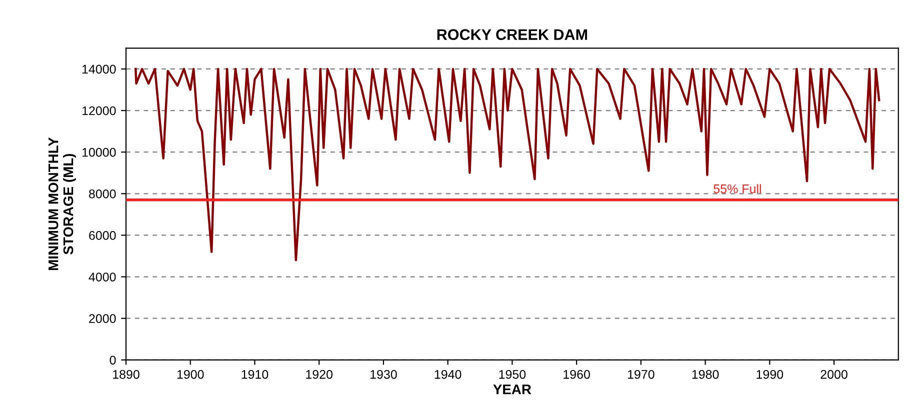 This screenshot has height=419, width=913. I want to click on x-tick-label: 2000, so click(834, 374).